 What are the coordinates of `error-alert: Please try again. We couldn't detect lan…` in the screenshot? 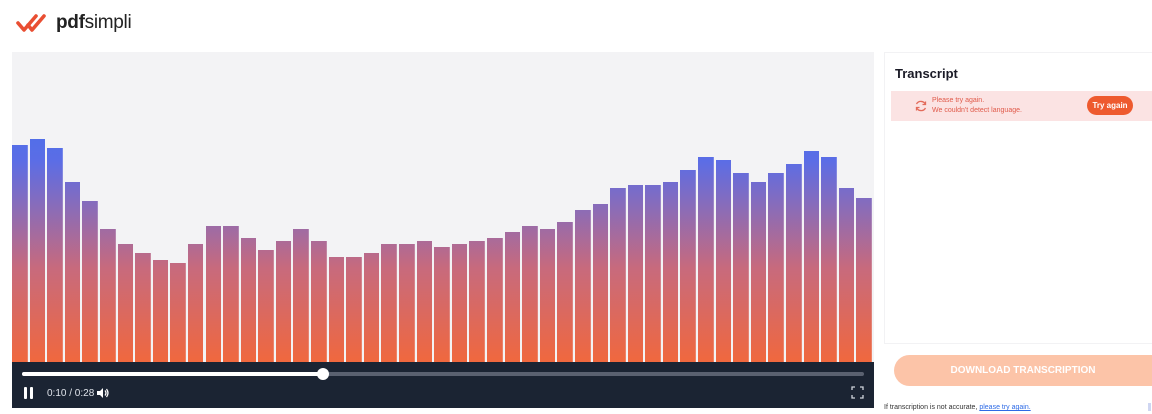 It's located at (1021, 106).